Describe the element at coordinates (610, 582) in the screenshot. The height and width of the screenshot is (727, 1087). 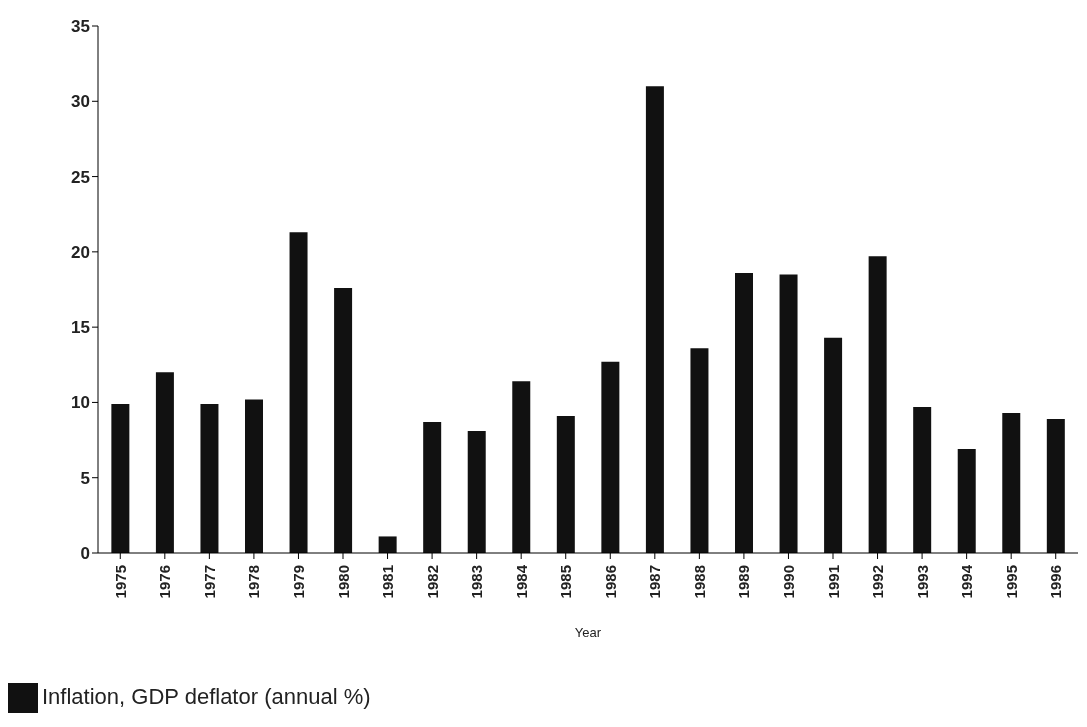
I see `x-tick-label: 1986` at that location.